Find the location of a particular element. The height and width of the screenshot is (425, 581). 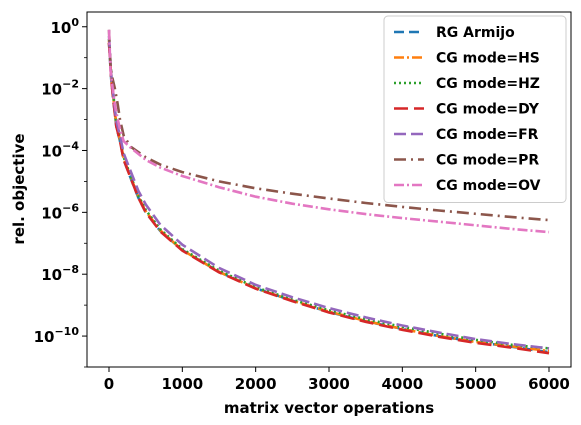

legend-label: CG mode=PR is located at coordinates (487, 161).